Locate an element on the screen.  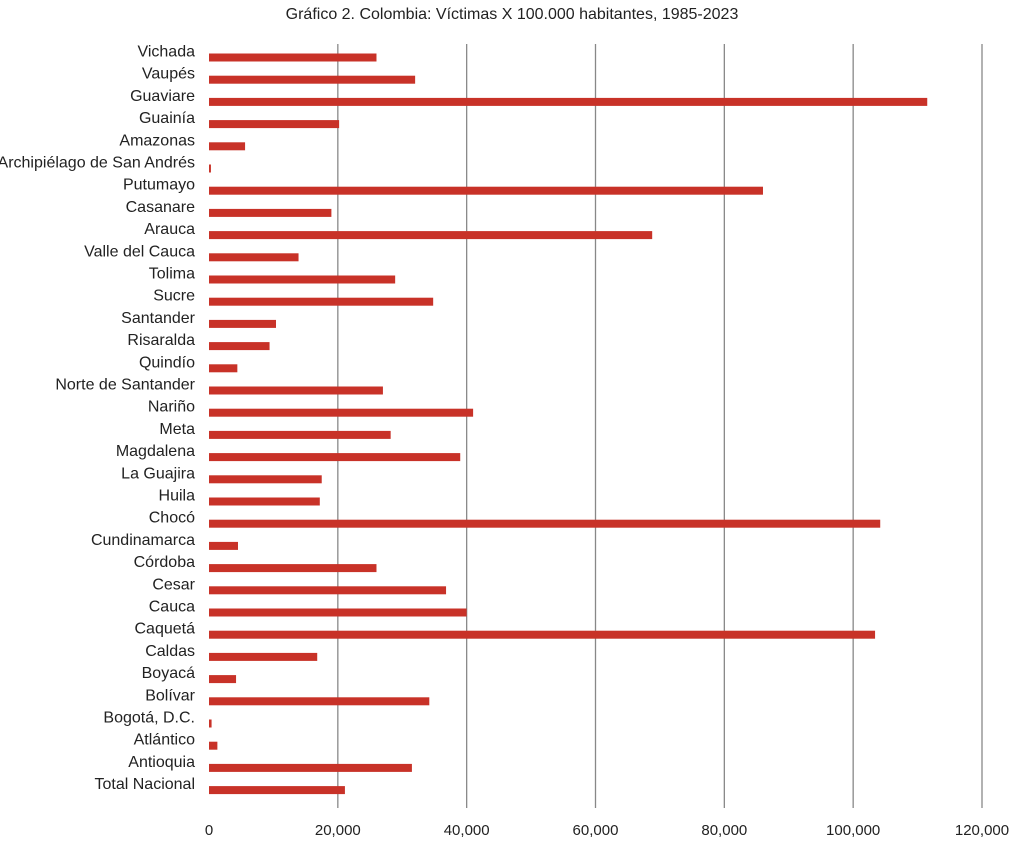
x-tick-label: 80,000 is located at coordinates (724, 830).